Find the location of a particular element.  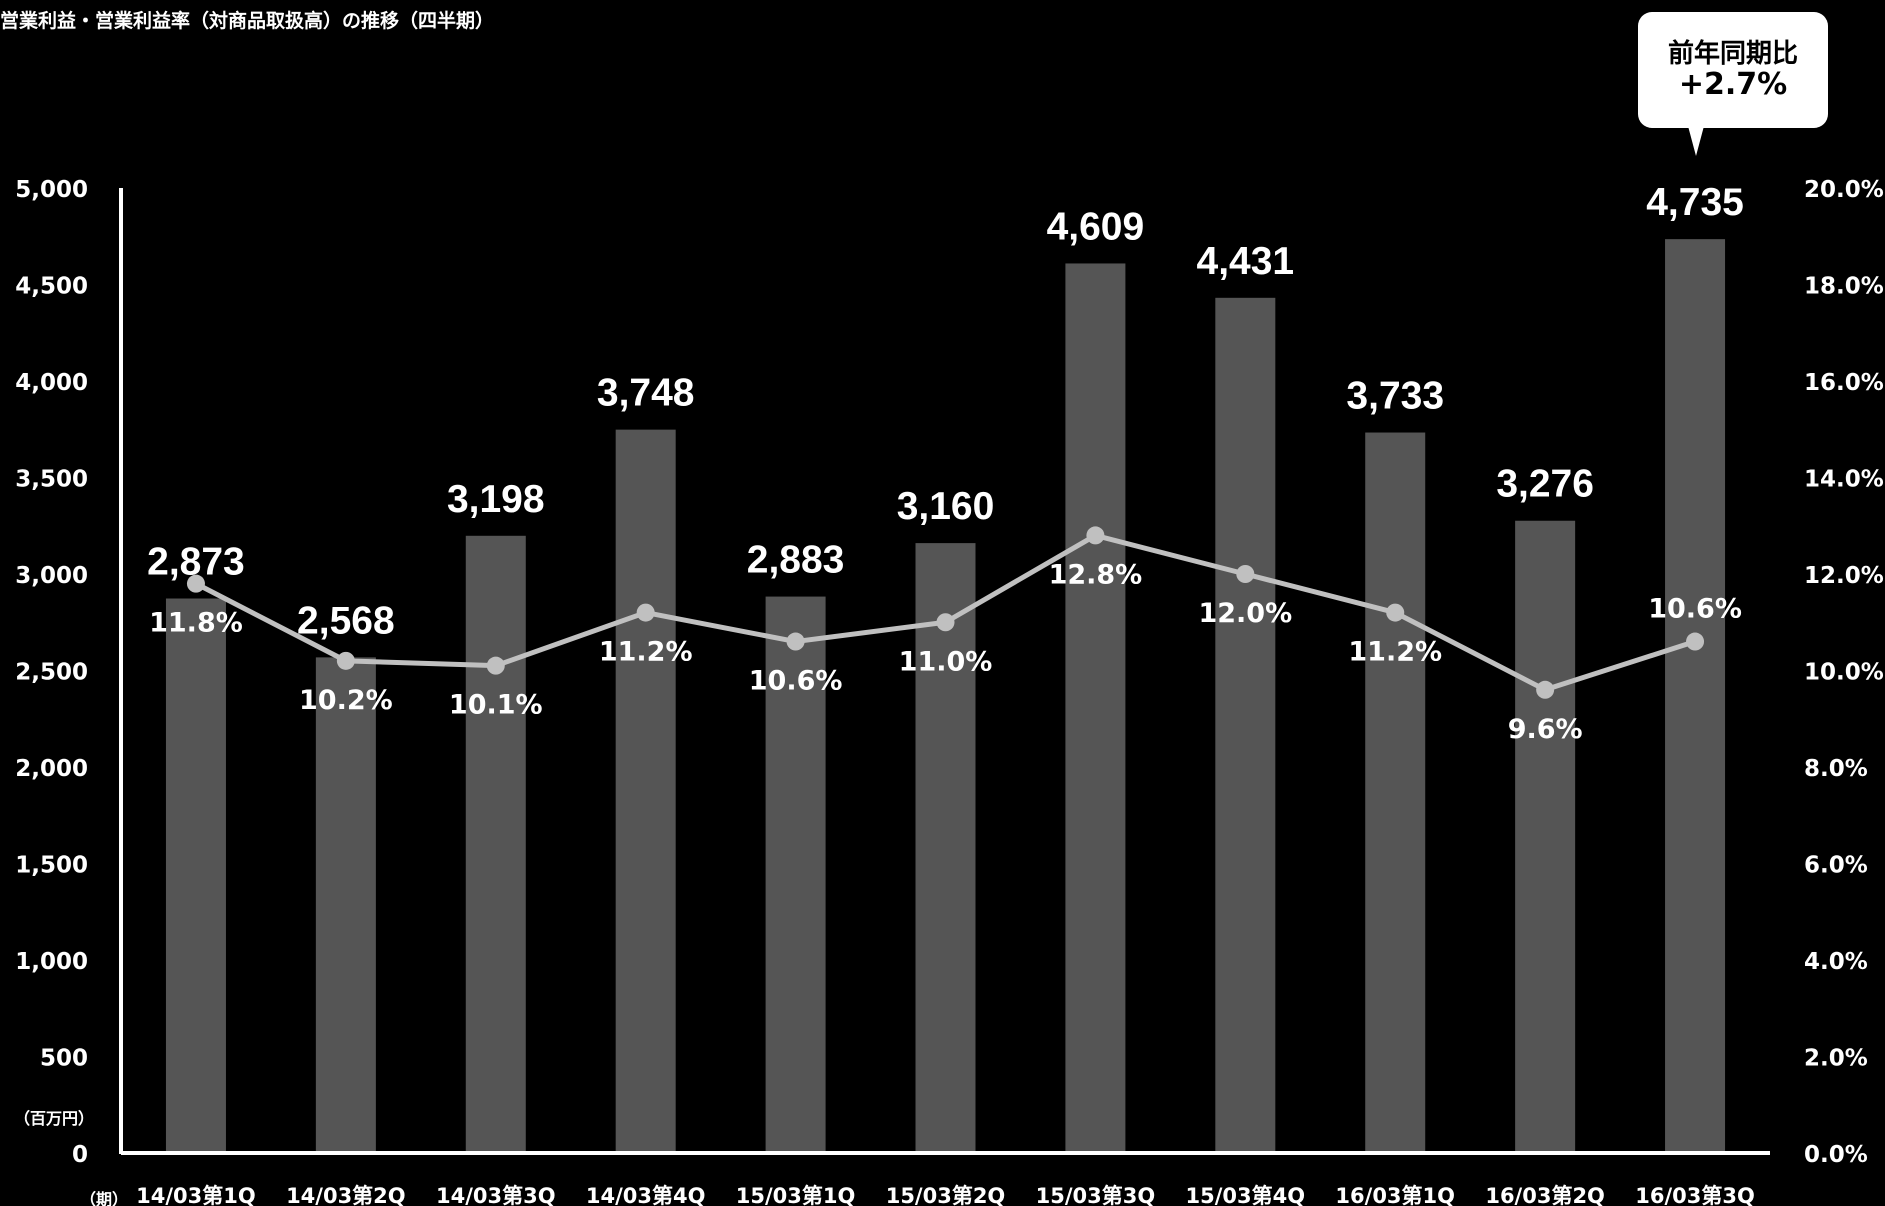

y-left-tick-6: 3,000 is located at coordinates (51, 576).